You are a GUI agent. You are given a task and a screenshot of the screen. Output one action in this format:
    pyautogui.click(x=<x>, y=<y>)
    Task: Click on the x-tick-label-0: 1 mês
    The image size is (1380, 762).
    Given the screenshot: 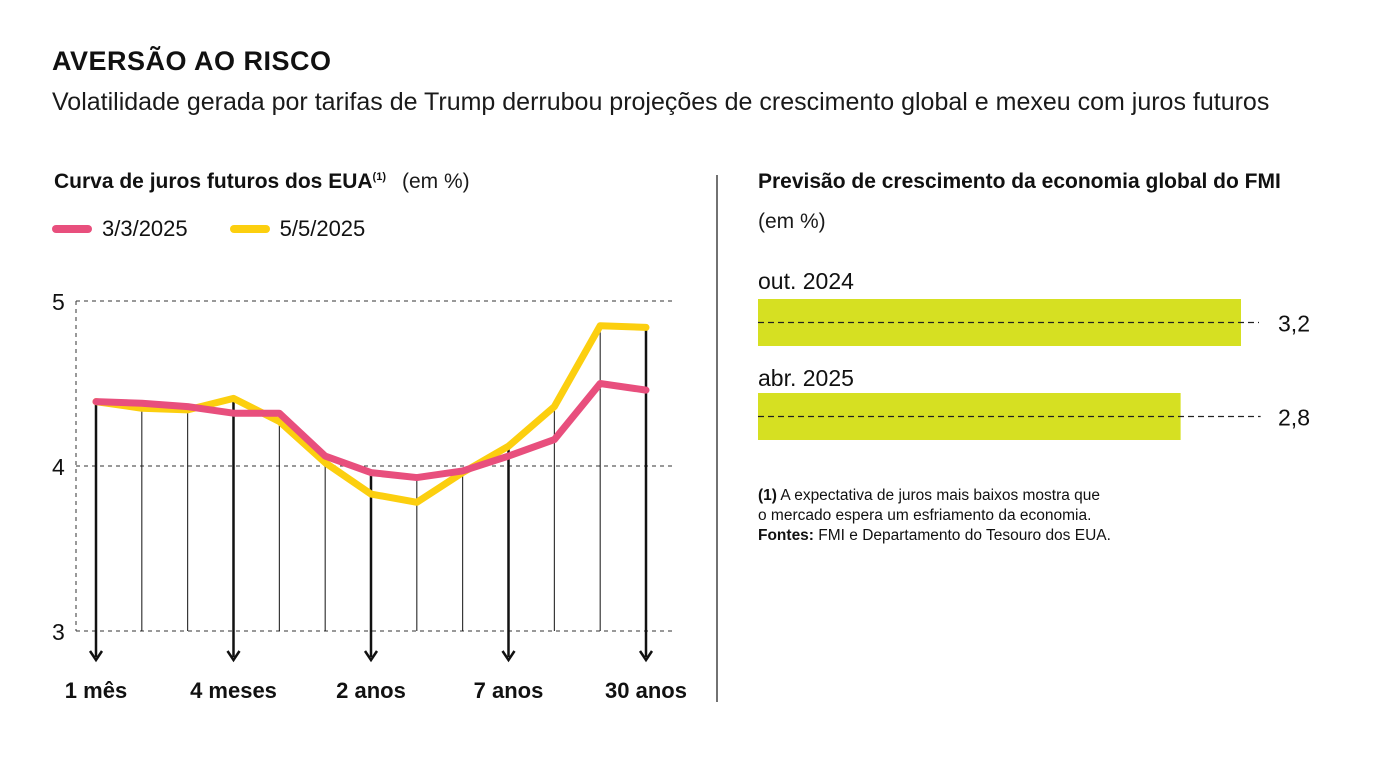 What is the action you would take?
    pyautogui.click(x=96, y=690)
    